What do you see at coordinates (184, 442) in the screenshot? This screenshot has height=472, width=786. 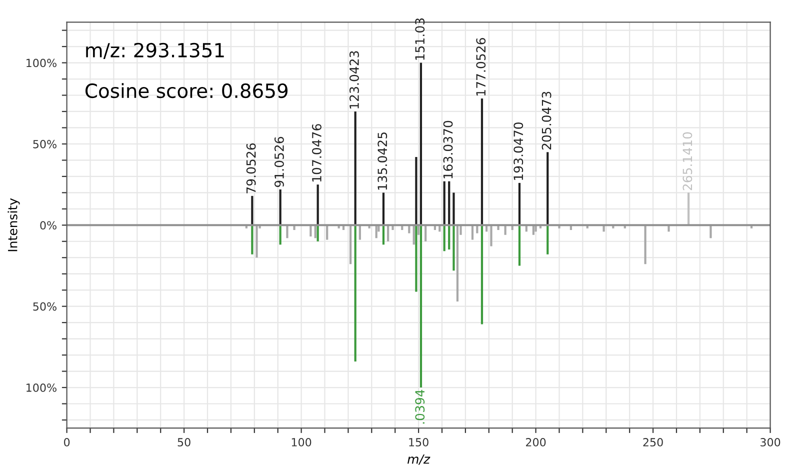 I see `x-tick-label: 50` at bounding box center [184, 442].